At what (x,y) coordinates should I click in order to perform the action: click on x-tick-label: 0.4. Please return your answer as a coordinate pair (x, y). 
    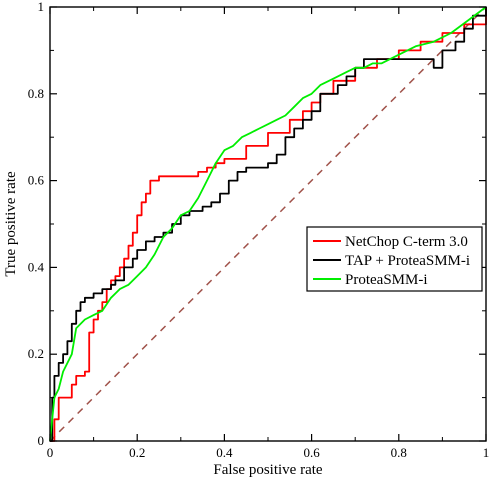
    Looking at the image, I should click on (224, 452).